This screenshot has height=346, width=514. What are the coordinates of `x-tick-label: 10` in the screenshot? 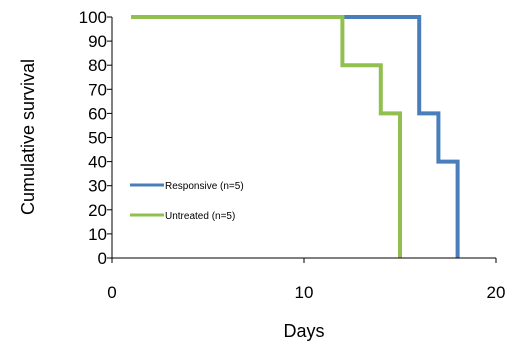 It's located at (304, 292).